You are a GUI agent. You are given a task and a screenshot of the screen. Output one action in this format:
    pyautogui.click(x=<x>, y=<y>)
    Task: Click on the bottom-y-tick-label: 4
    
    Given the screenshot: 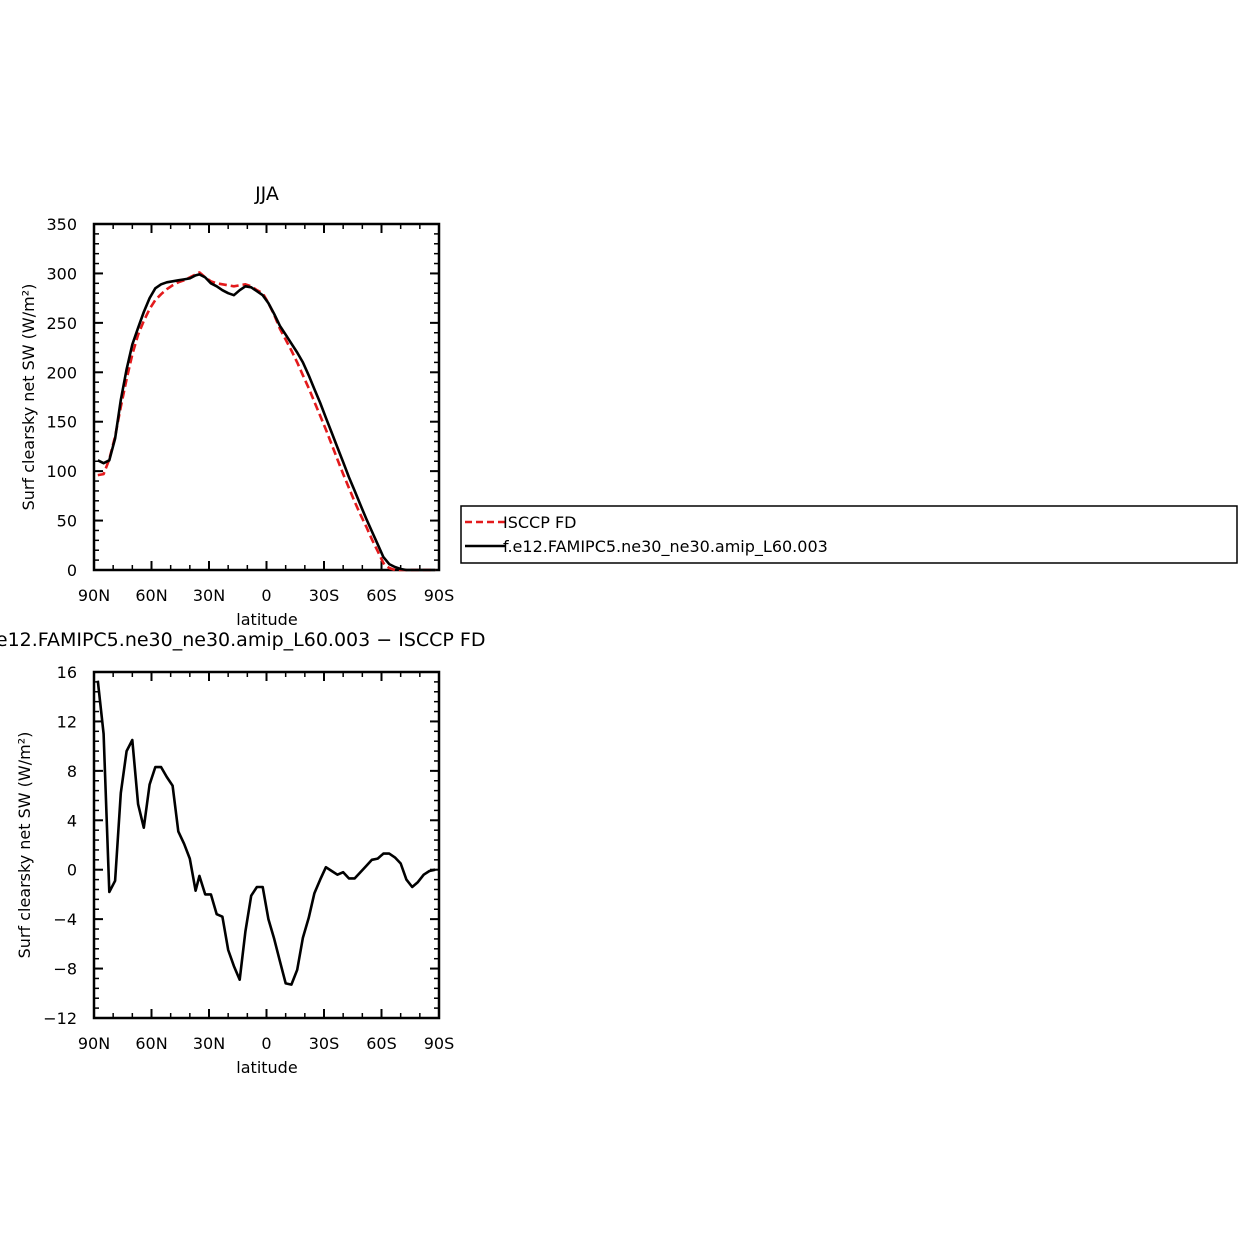 What is the action you would take?
    pyautogui.click(x=72, y=820)
    